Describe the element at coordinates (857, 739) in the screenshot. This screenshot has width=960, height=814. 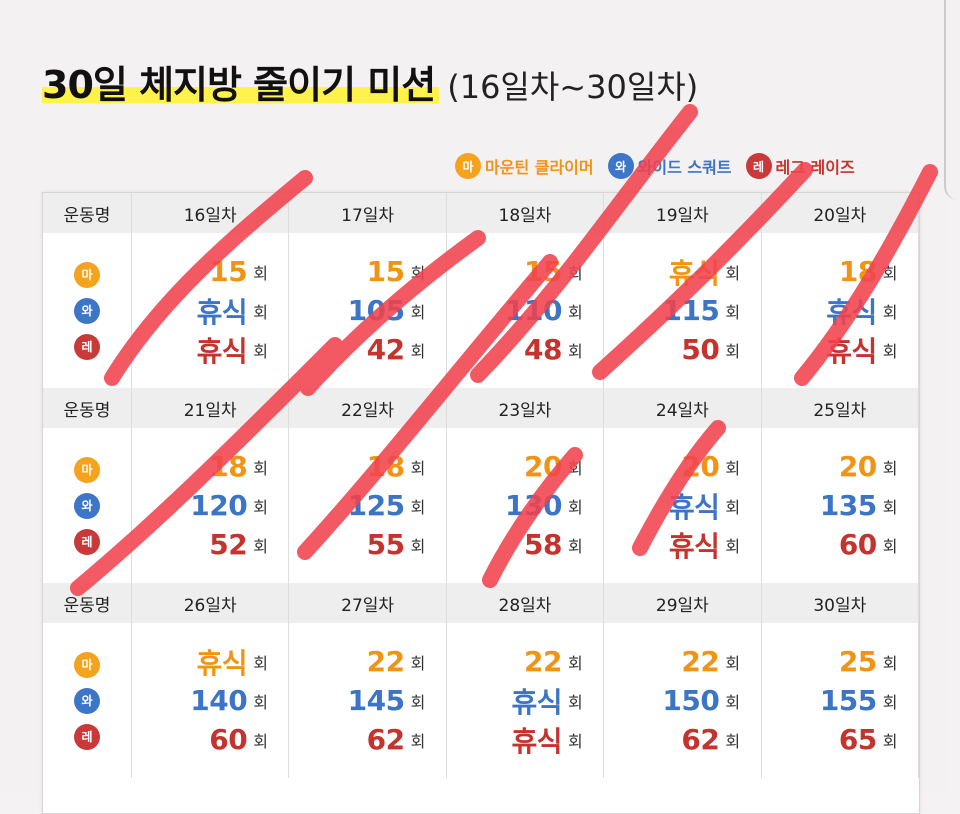
I see `count-value: 65` at that location.